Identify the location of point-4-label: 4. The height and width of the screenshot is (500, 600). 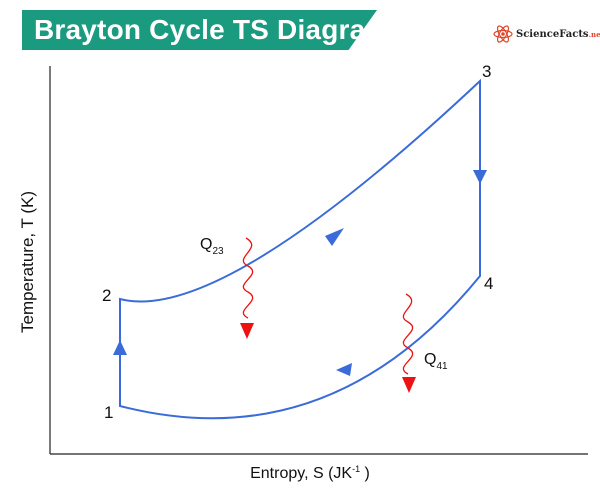
(488, 283).